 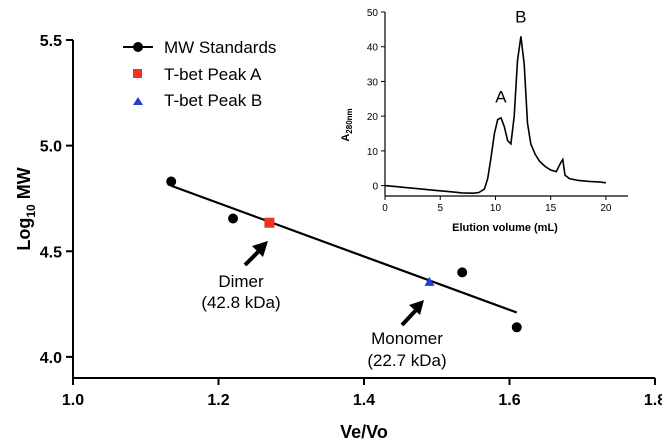 I want to click on main-x-ticks: 1.0 1.2 1.4 1.6 1.8, so click(x=362, y=393).